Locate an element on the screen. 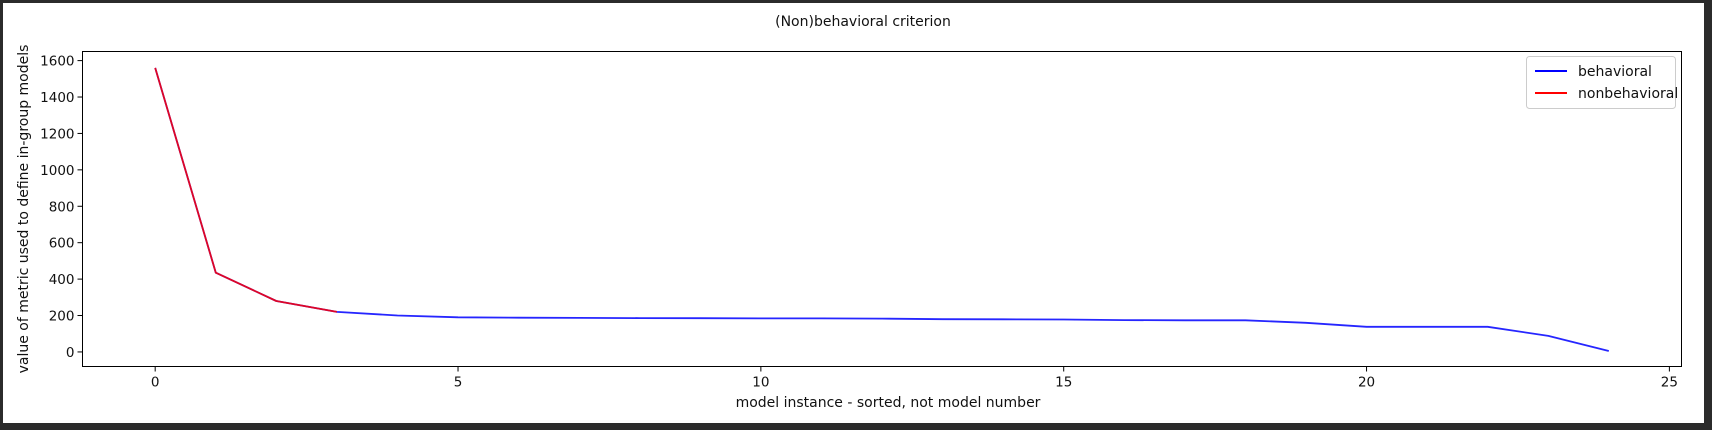 The width and height of the screenshot is (1712, 430). legend: behavioral nonbehavioral is located at coordinates (1602, 82).